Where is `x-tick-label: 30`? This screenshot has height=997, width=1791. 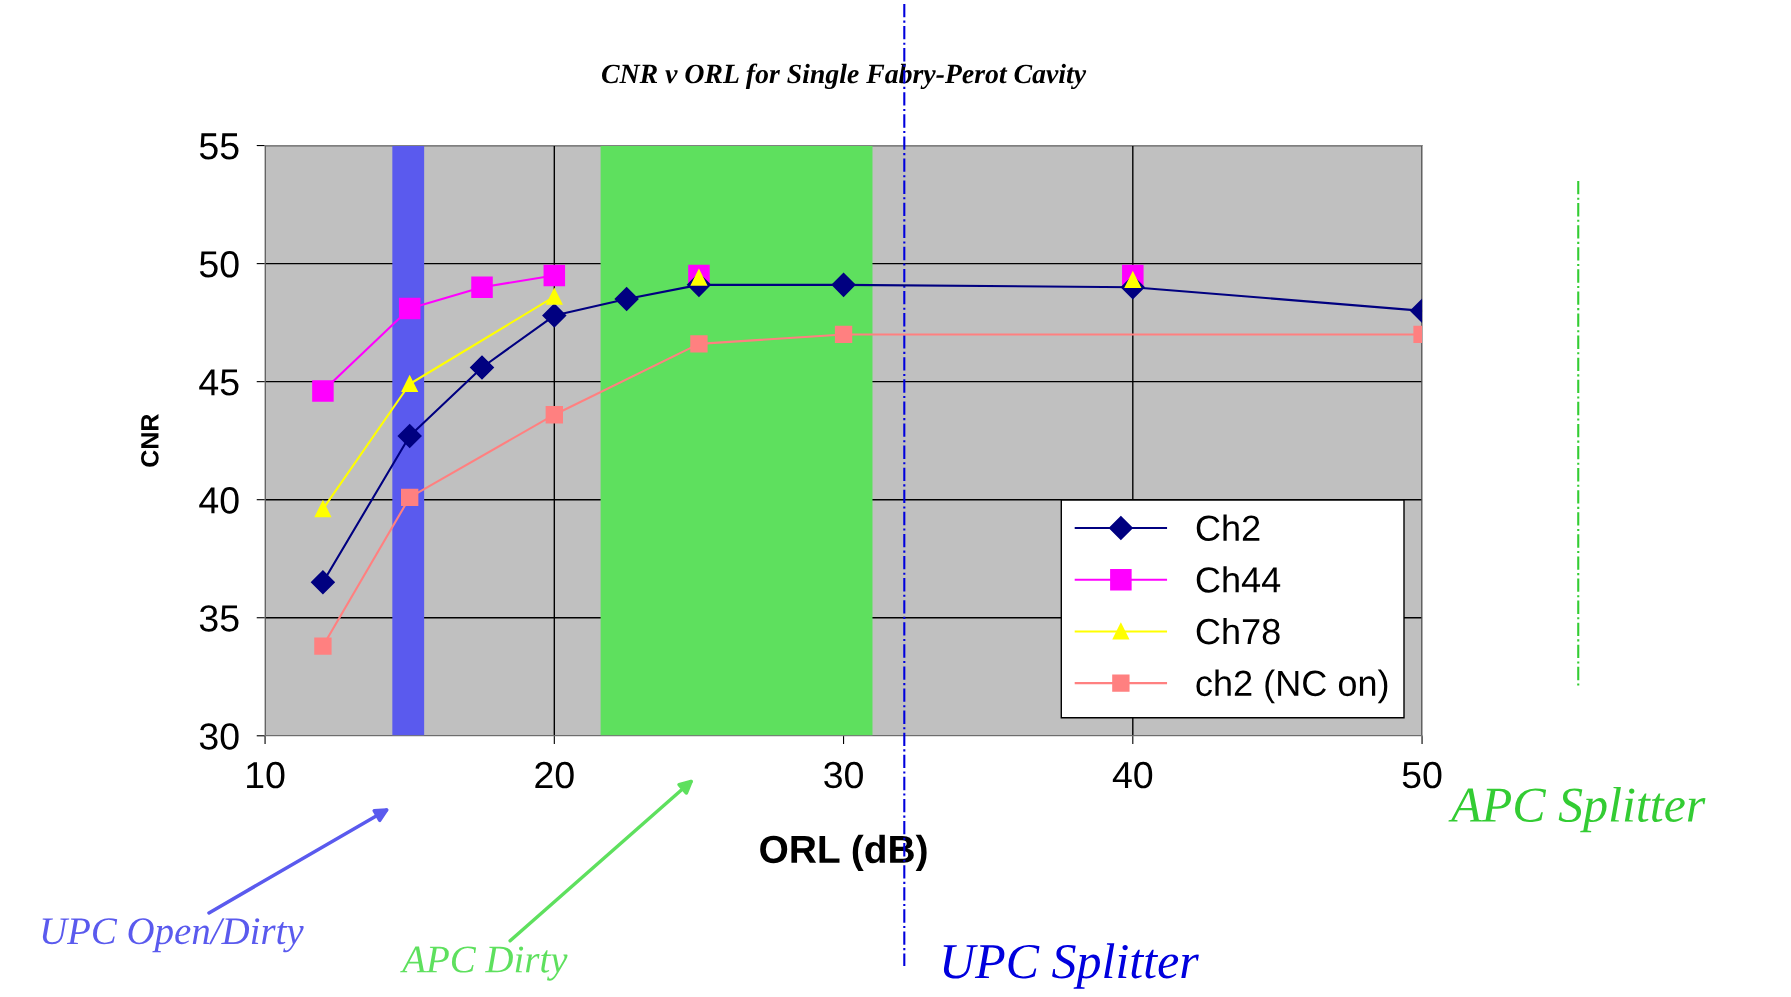 x-tick-label: 30 is located at coordinates (843, 775).